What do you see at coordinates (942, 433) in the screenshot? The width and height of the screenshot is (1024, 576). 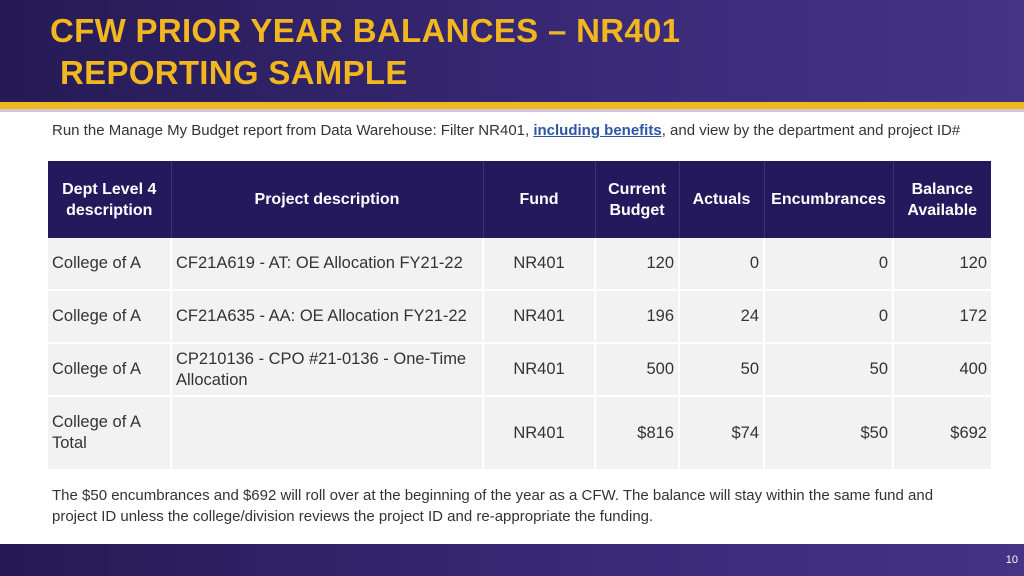 I see `cell-balance: $692` at bounding box center [942, 433].